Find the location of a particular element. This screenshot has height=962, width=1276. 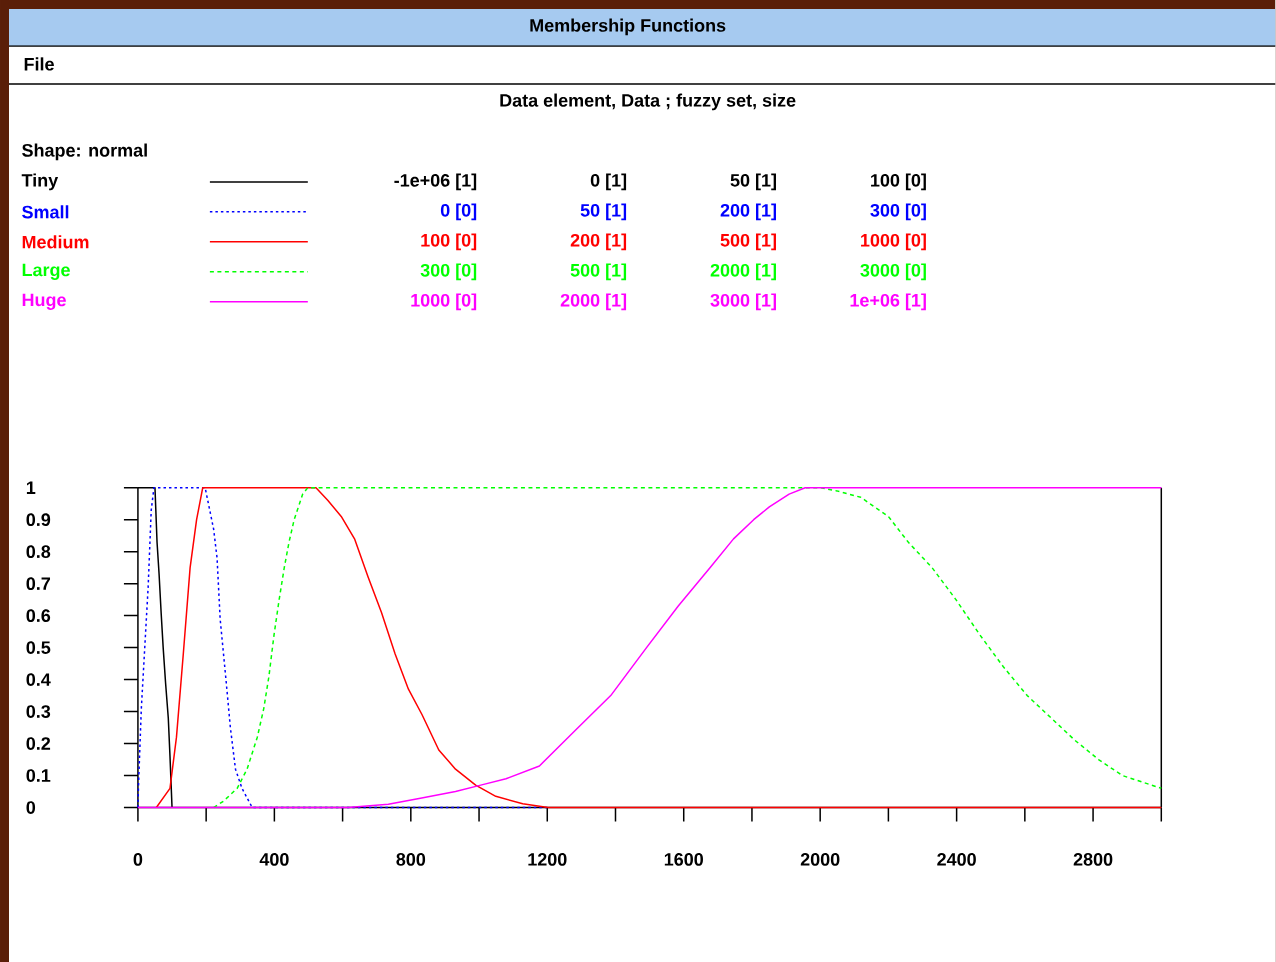

x-tick-label: 2400 is located at coordinates (956, 859).